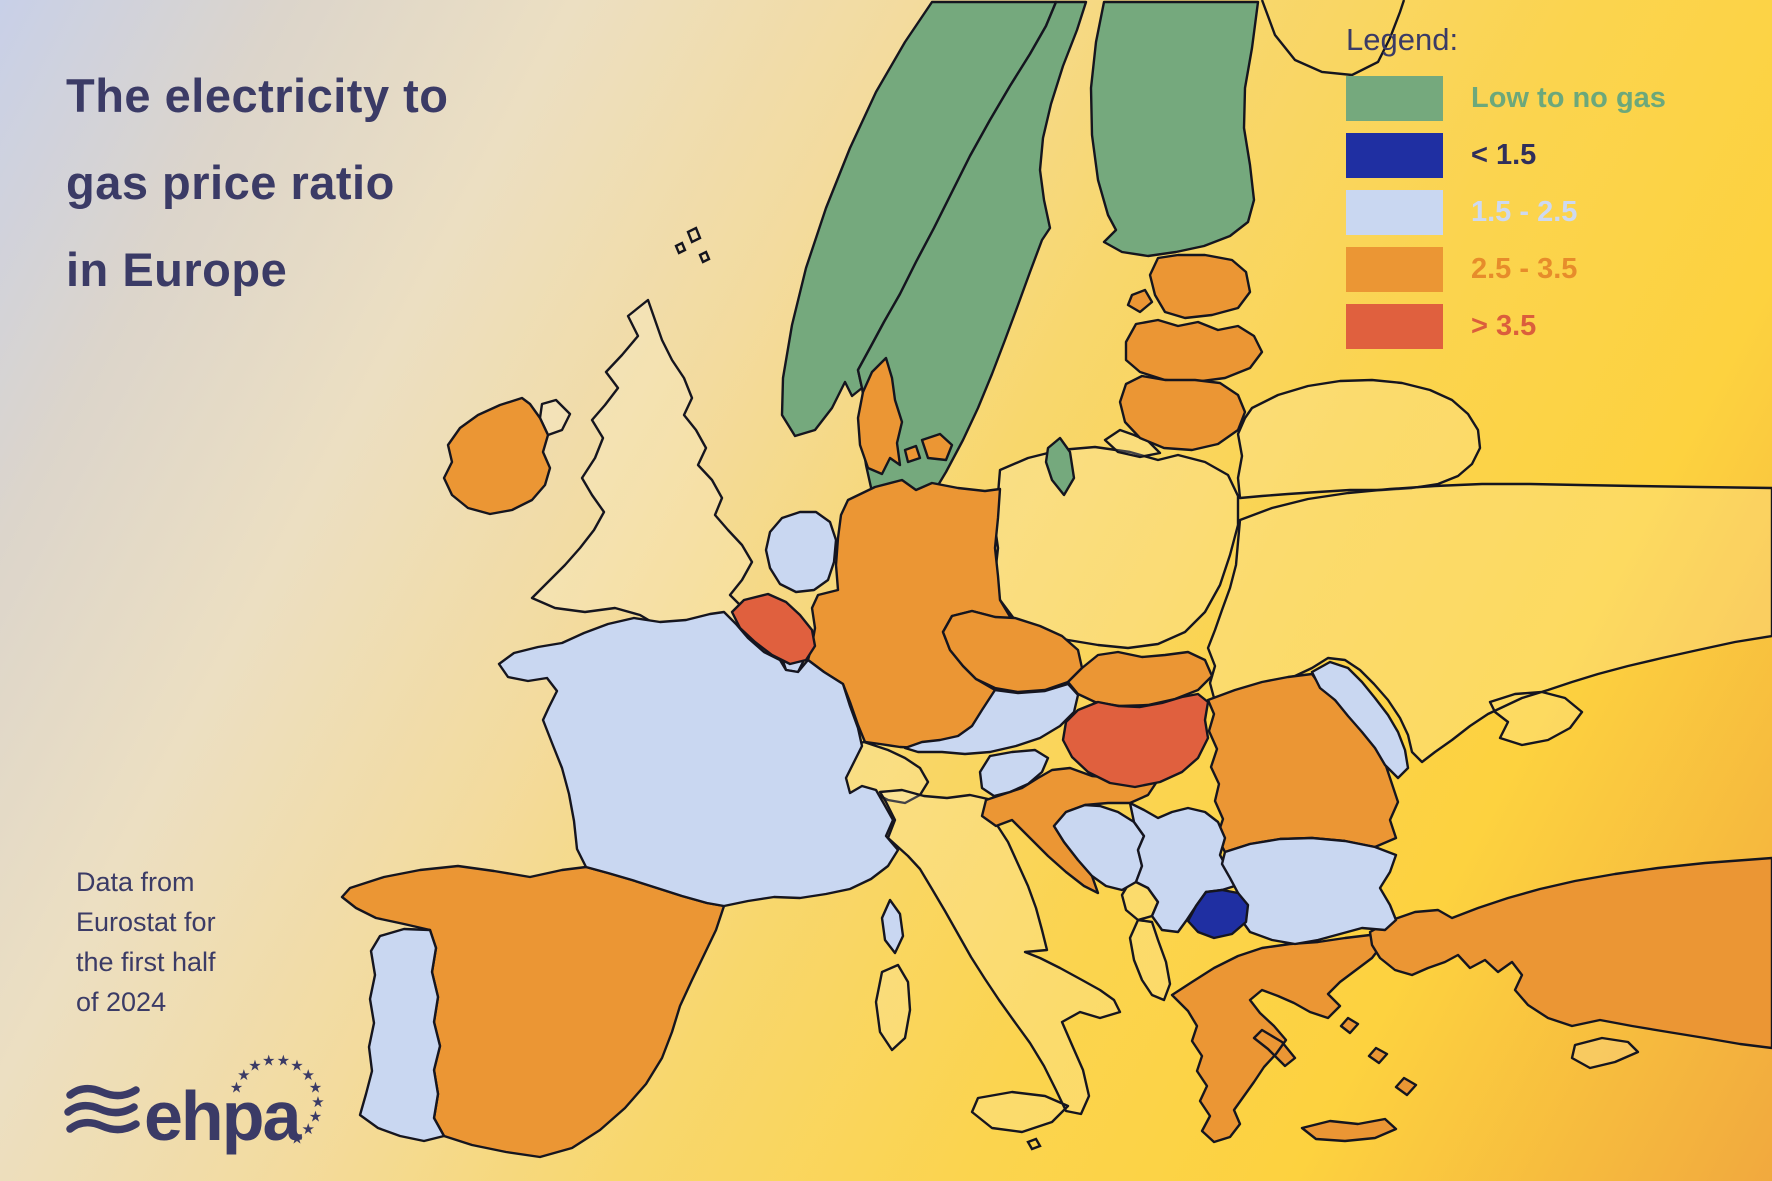 This screenshot has width=1772, height=1181. Describe the element at coordinates (1524, 269) in the screenshot. I see `legend-label-2-5-3-5: 2.5 - 3.5` at that location.